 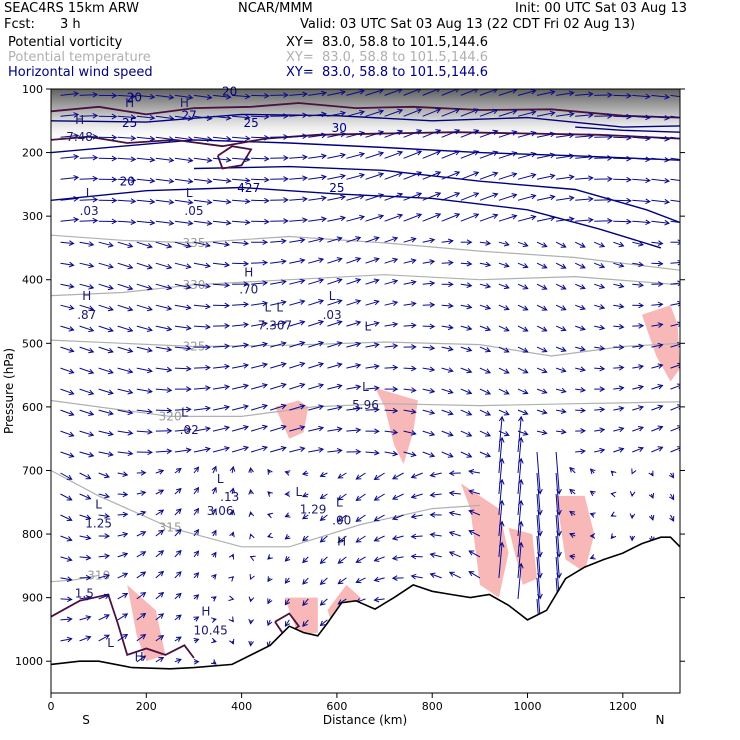 What do you see at coordinates (184, 103) in the screenshot?
I see `pv-extremum-label: H` at bounding box center [184, 103].